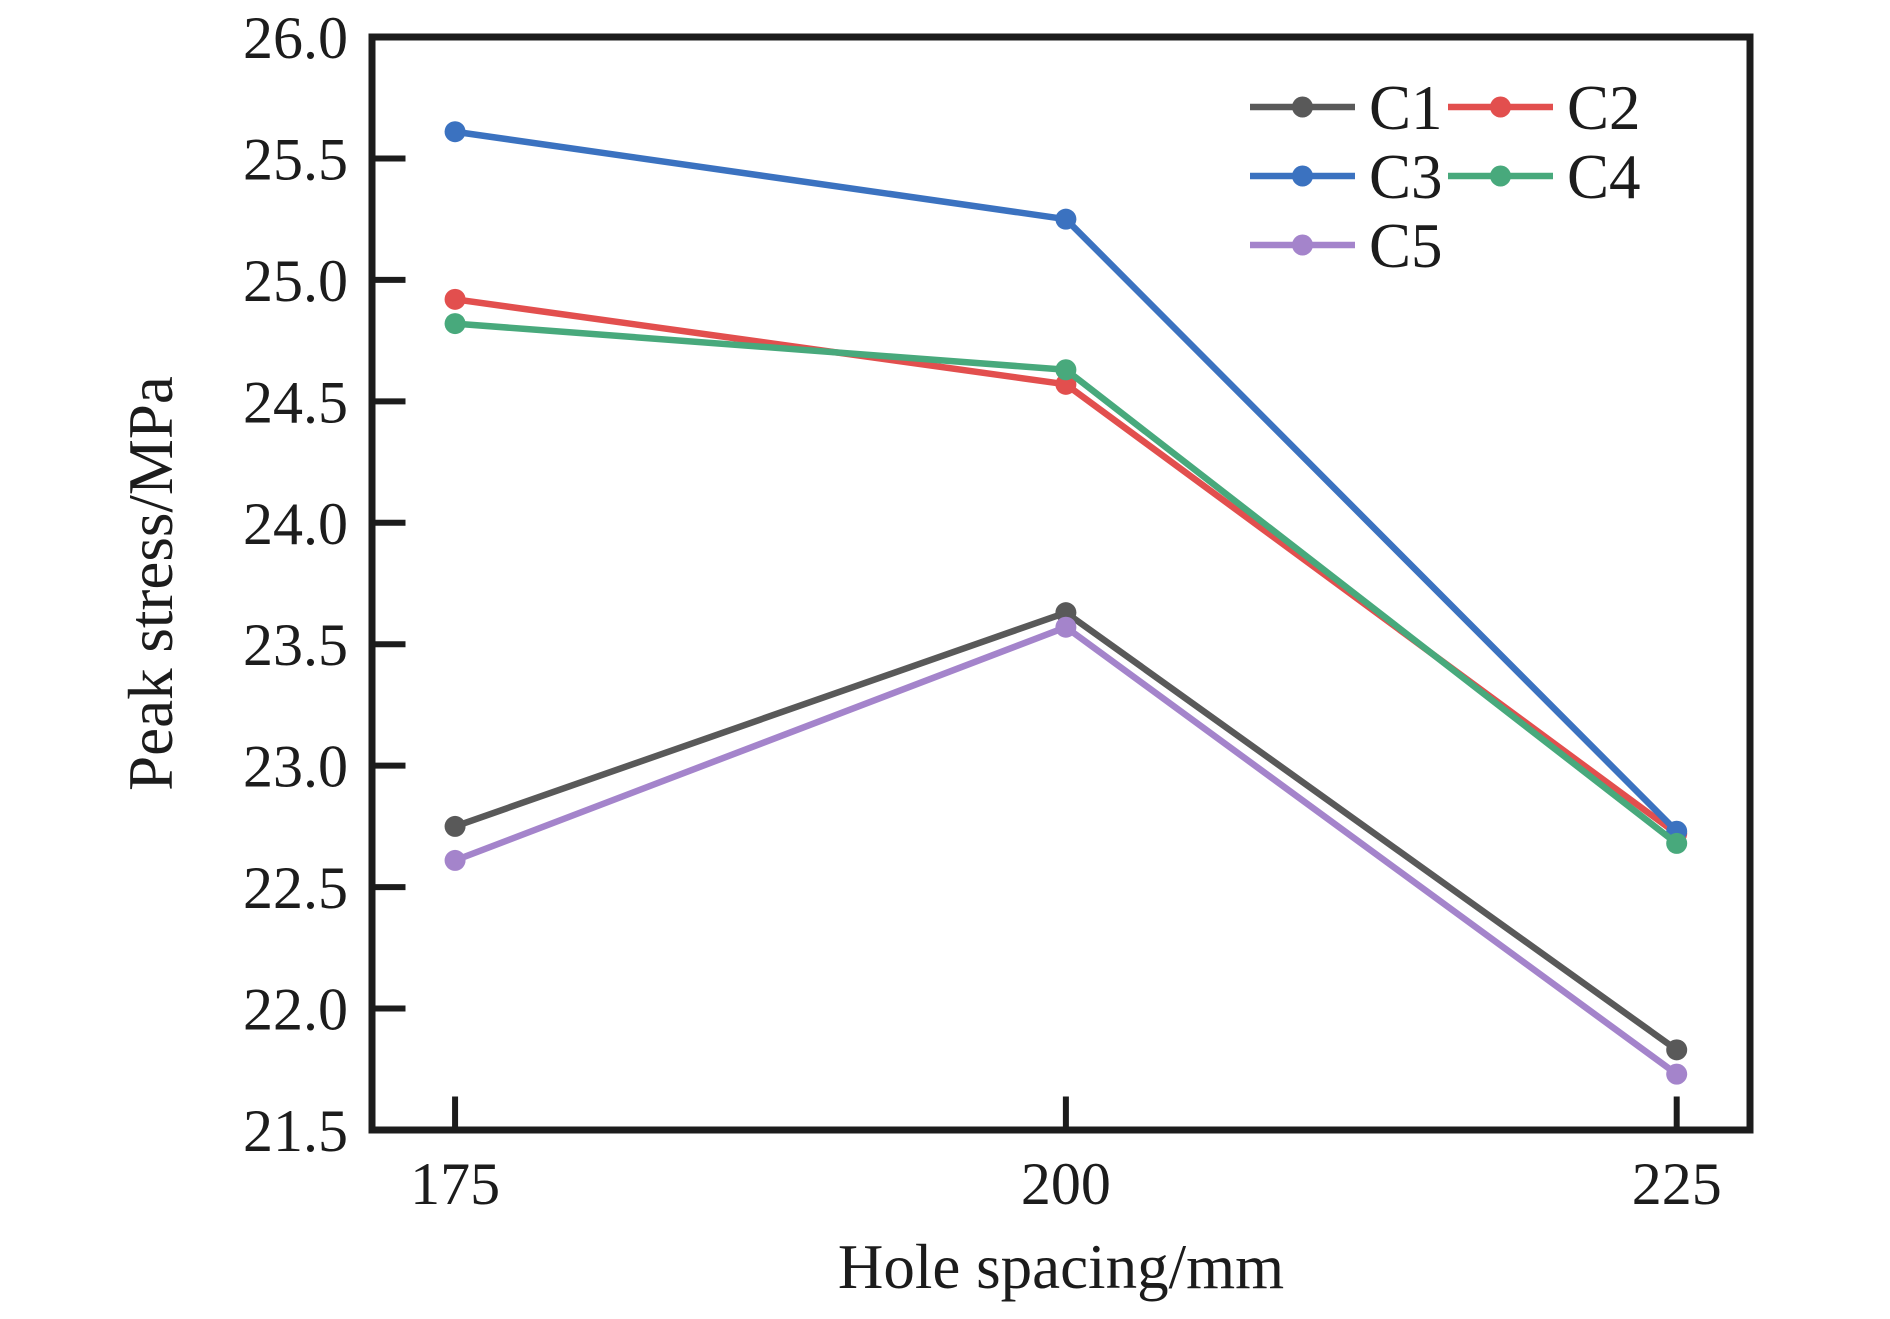  What do you see at coordinates (324, 584) in the screenshot?
I see `y-axis: 21.5 22.0 22.5 23.0 23.5 24.0 24.5 25.0 25.5 26.0` at bounding box center [324, 584].